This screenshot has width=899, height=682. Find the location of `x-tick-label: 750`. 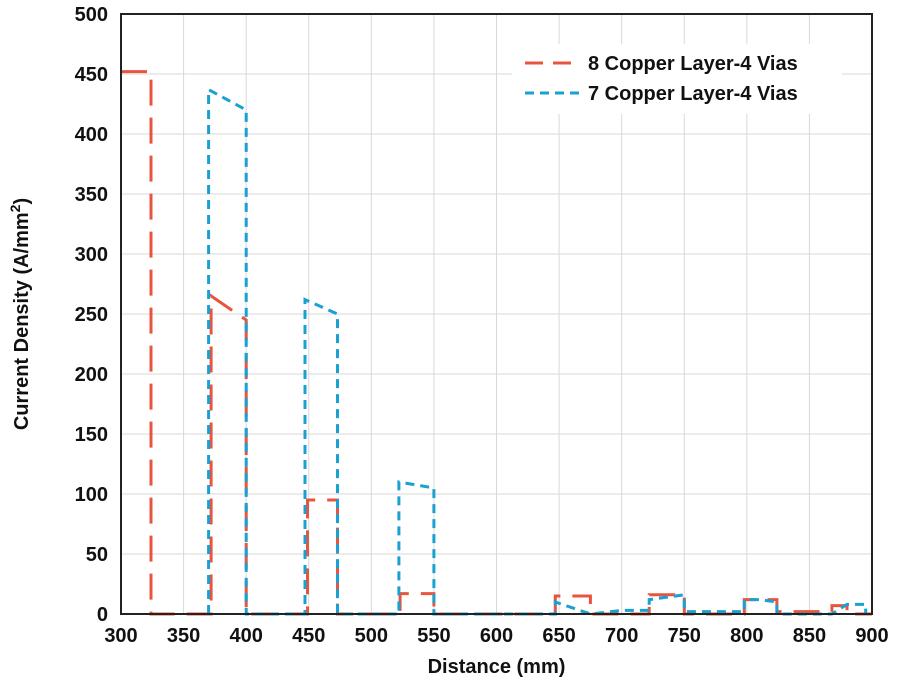

x-tick-label: 750 is located at coordinates (684, 636).